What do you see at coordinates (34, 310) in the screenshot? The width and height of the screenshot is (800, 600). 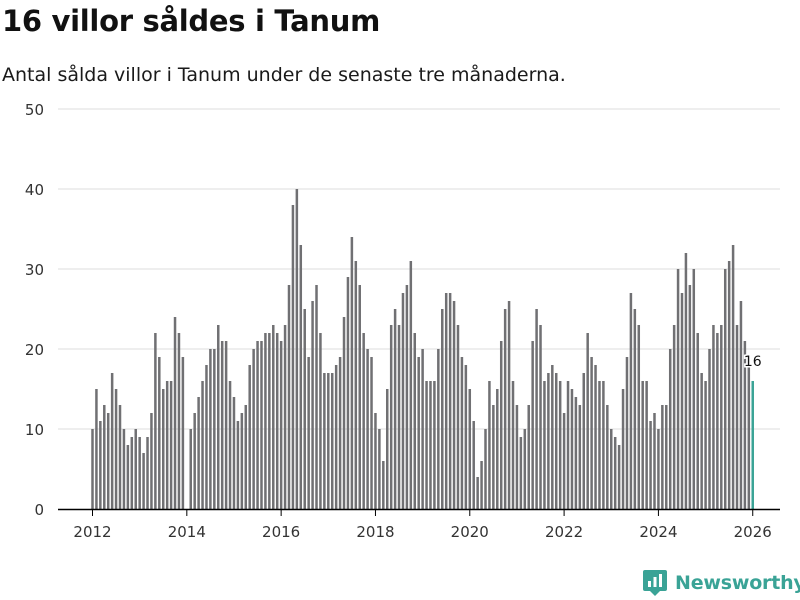 I see `y-axis-ticks: 0 10 20 30 40 50` at bounding box center [34, 310].